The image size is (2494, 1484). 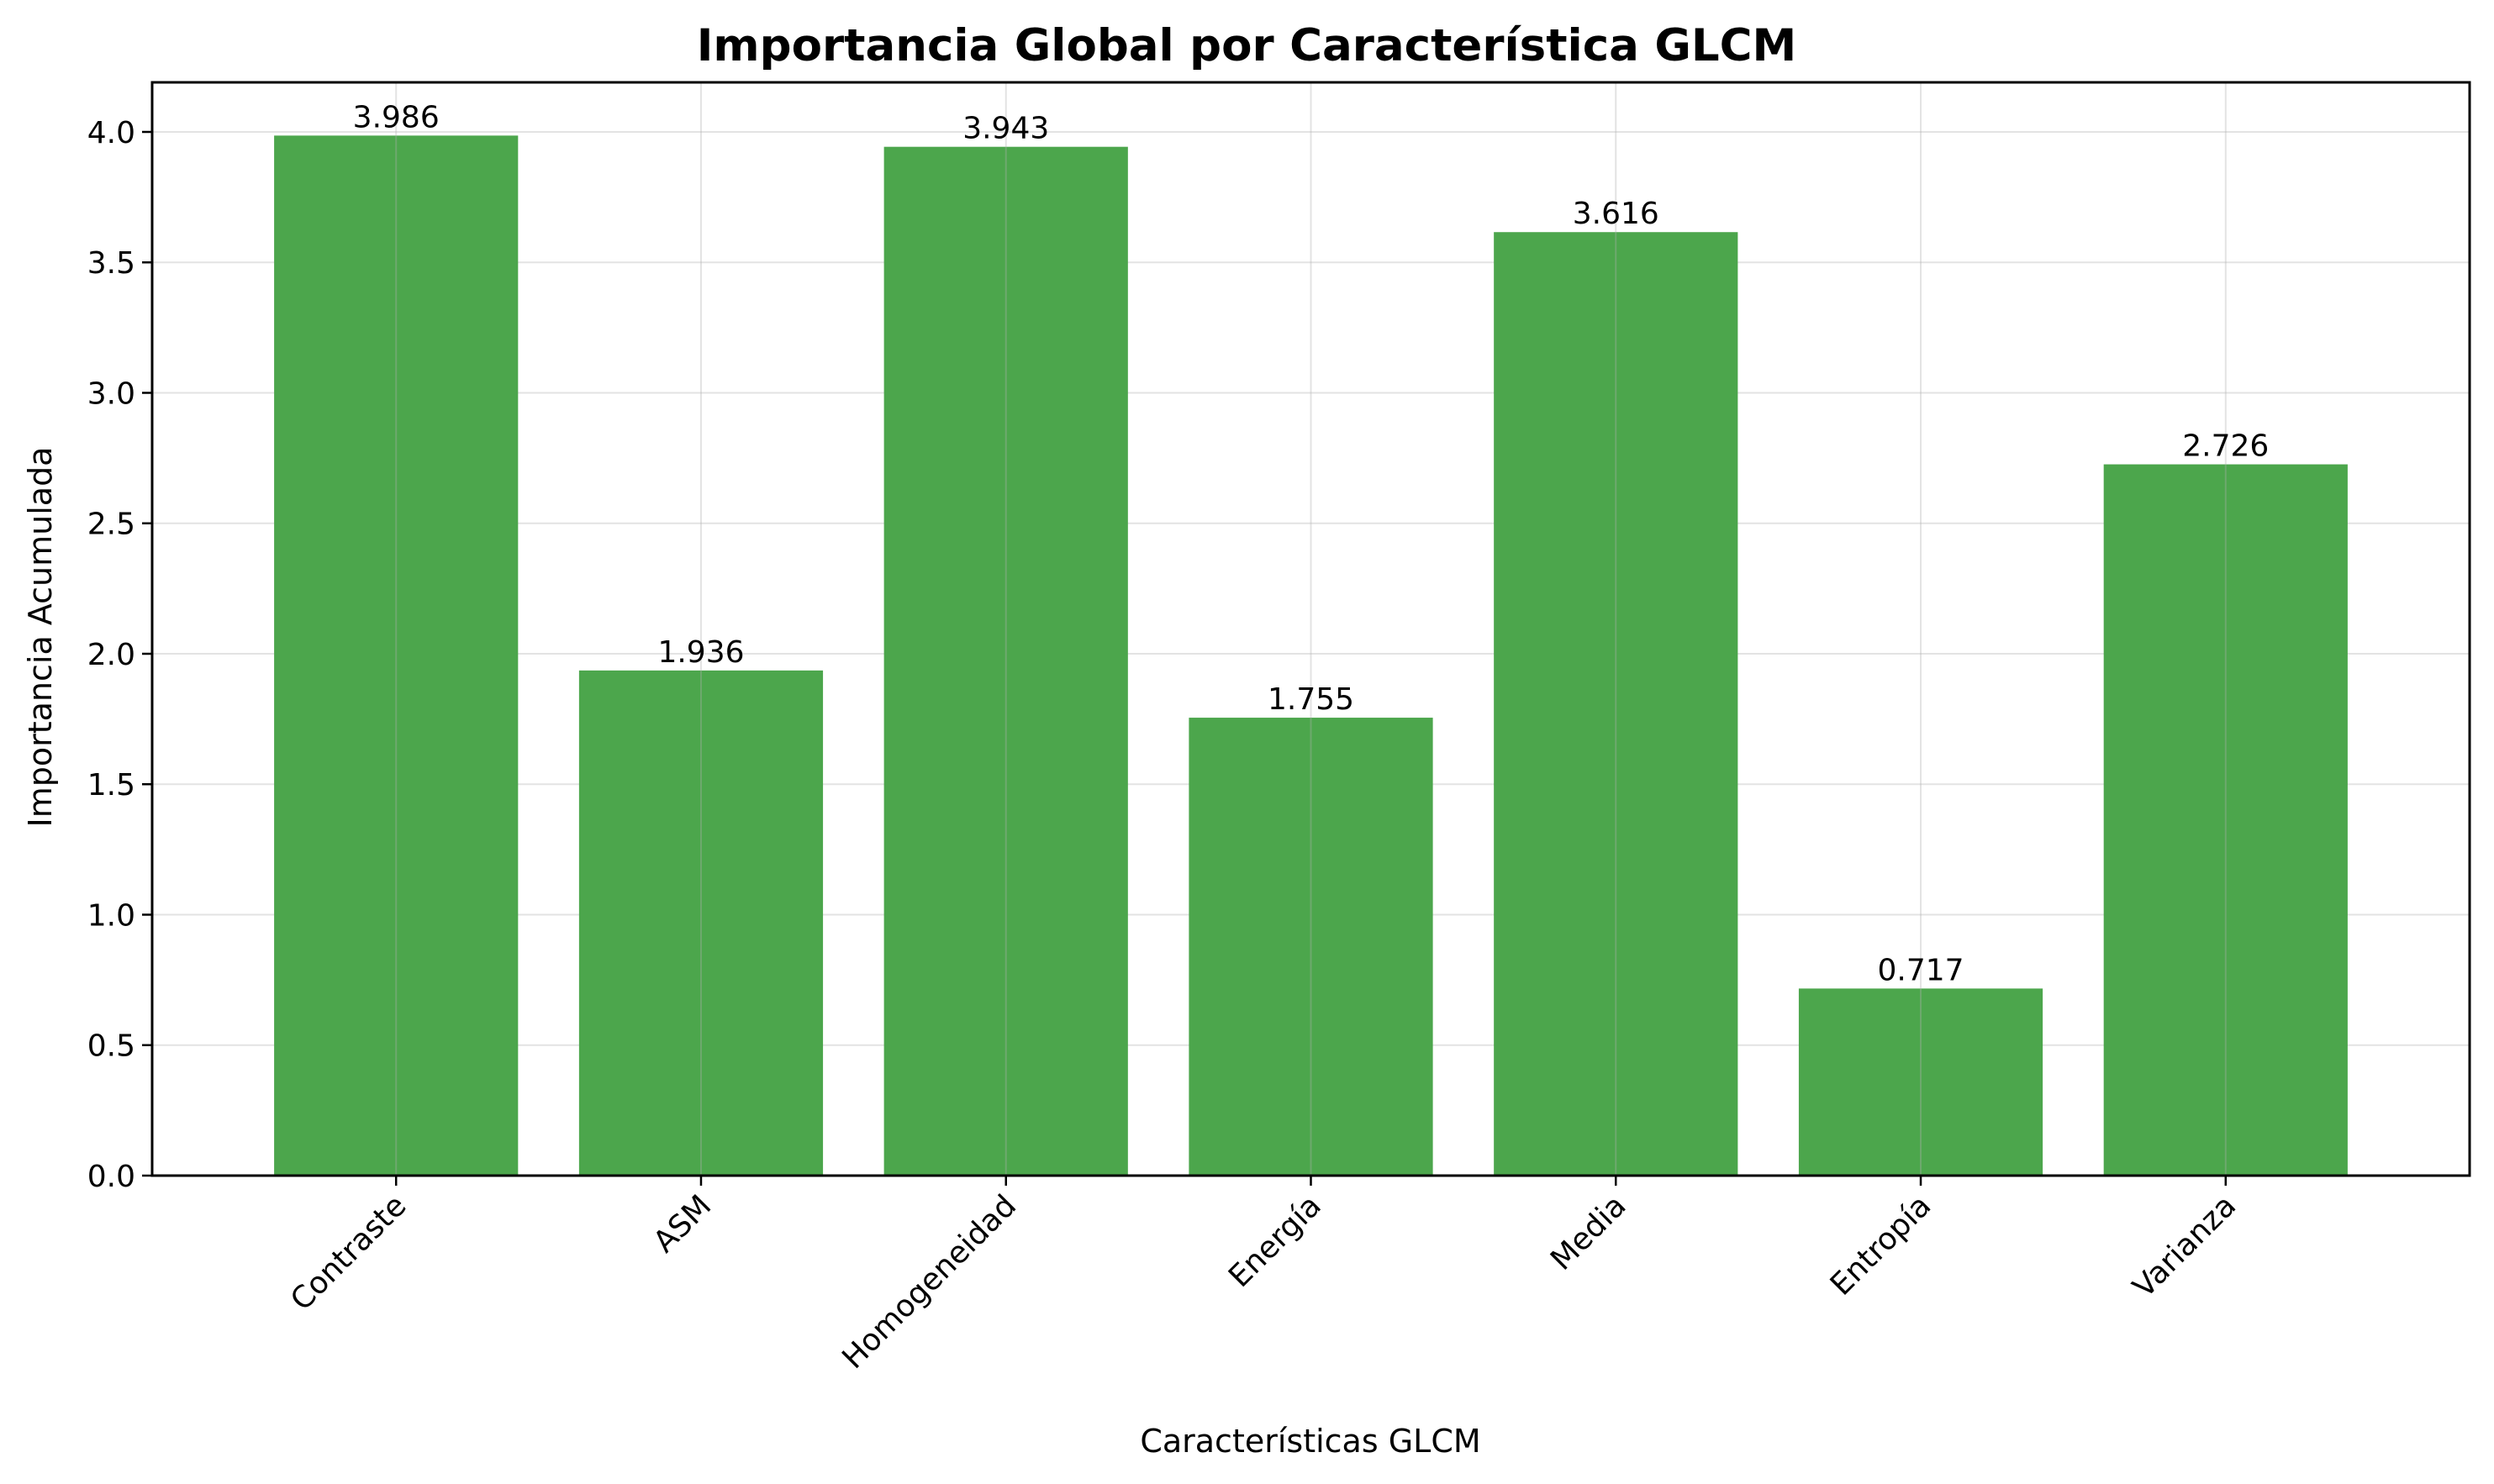 What do you see at coordinates (396, 655) in the screenshot?
I see `bar-contraste` at bounding box center [396, 655].